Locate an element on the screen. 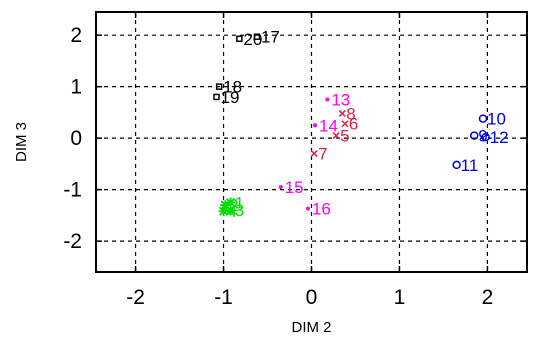 Image resolution: width=537 pixels, height=341 pixels. point-label: 13 is located at coordinates (340, 100).